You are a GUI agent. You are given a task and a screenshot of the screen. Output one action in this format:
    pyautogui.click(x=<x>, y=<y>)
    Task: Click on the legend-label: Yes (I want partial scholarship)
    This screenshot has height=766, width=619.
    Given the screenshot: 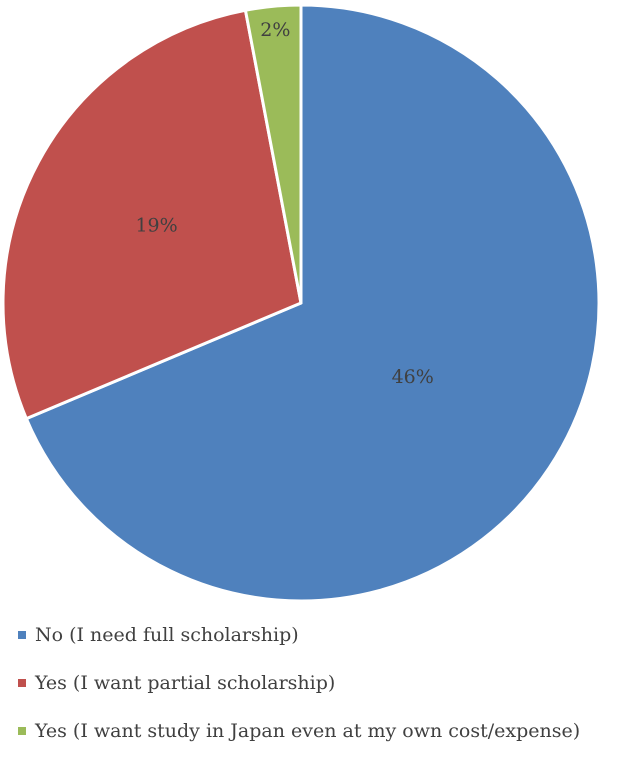 What is the action you would take?
    pyautogui.click(x=185, y=683)
    